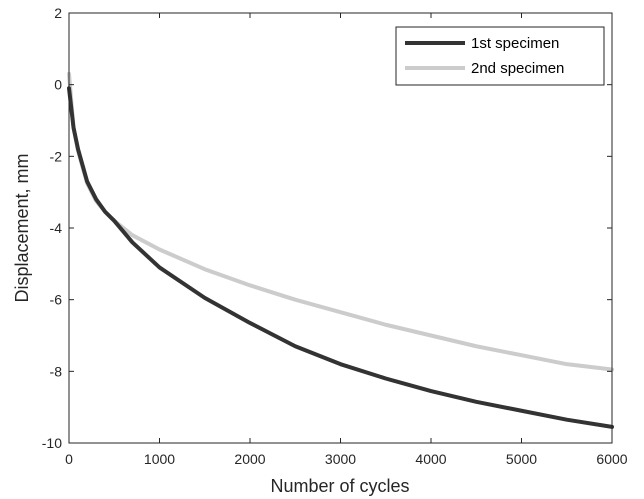 Image resolution: width=644 pixels, height=499 pixels. What do you see at coordinates (58, 85) in the screenshot?
I see `y-tick-label: 0` at bounding box center [58, 85].